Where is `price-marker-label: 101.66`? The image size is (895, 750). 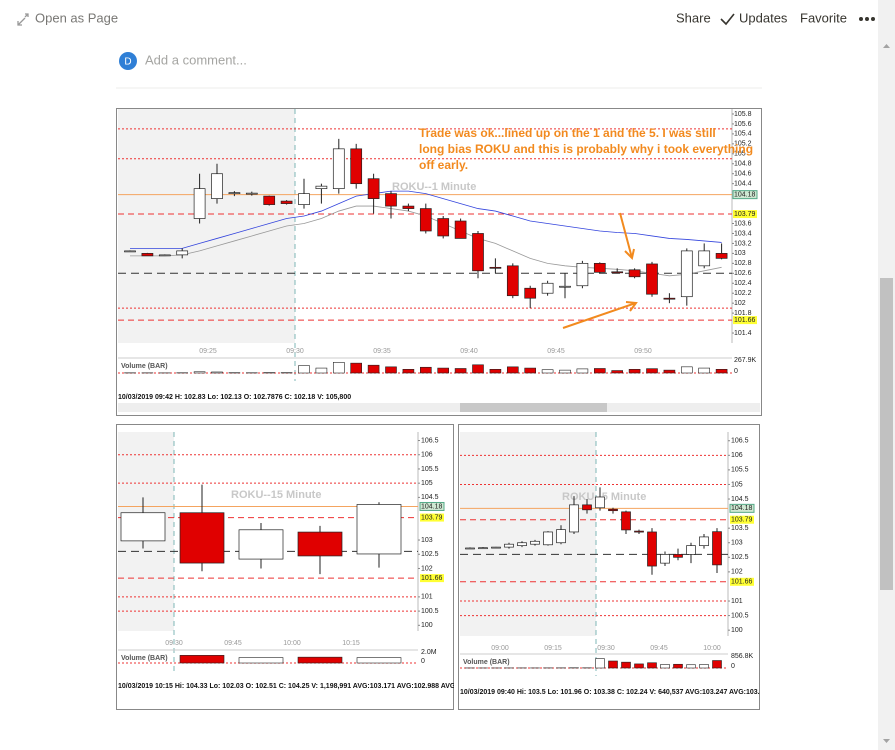
price-marker-label: 101.66 is located at coordinates (742, 582).